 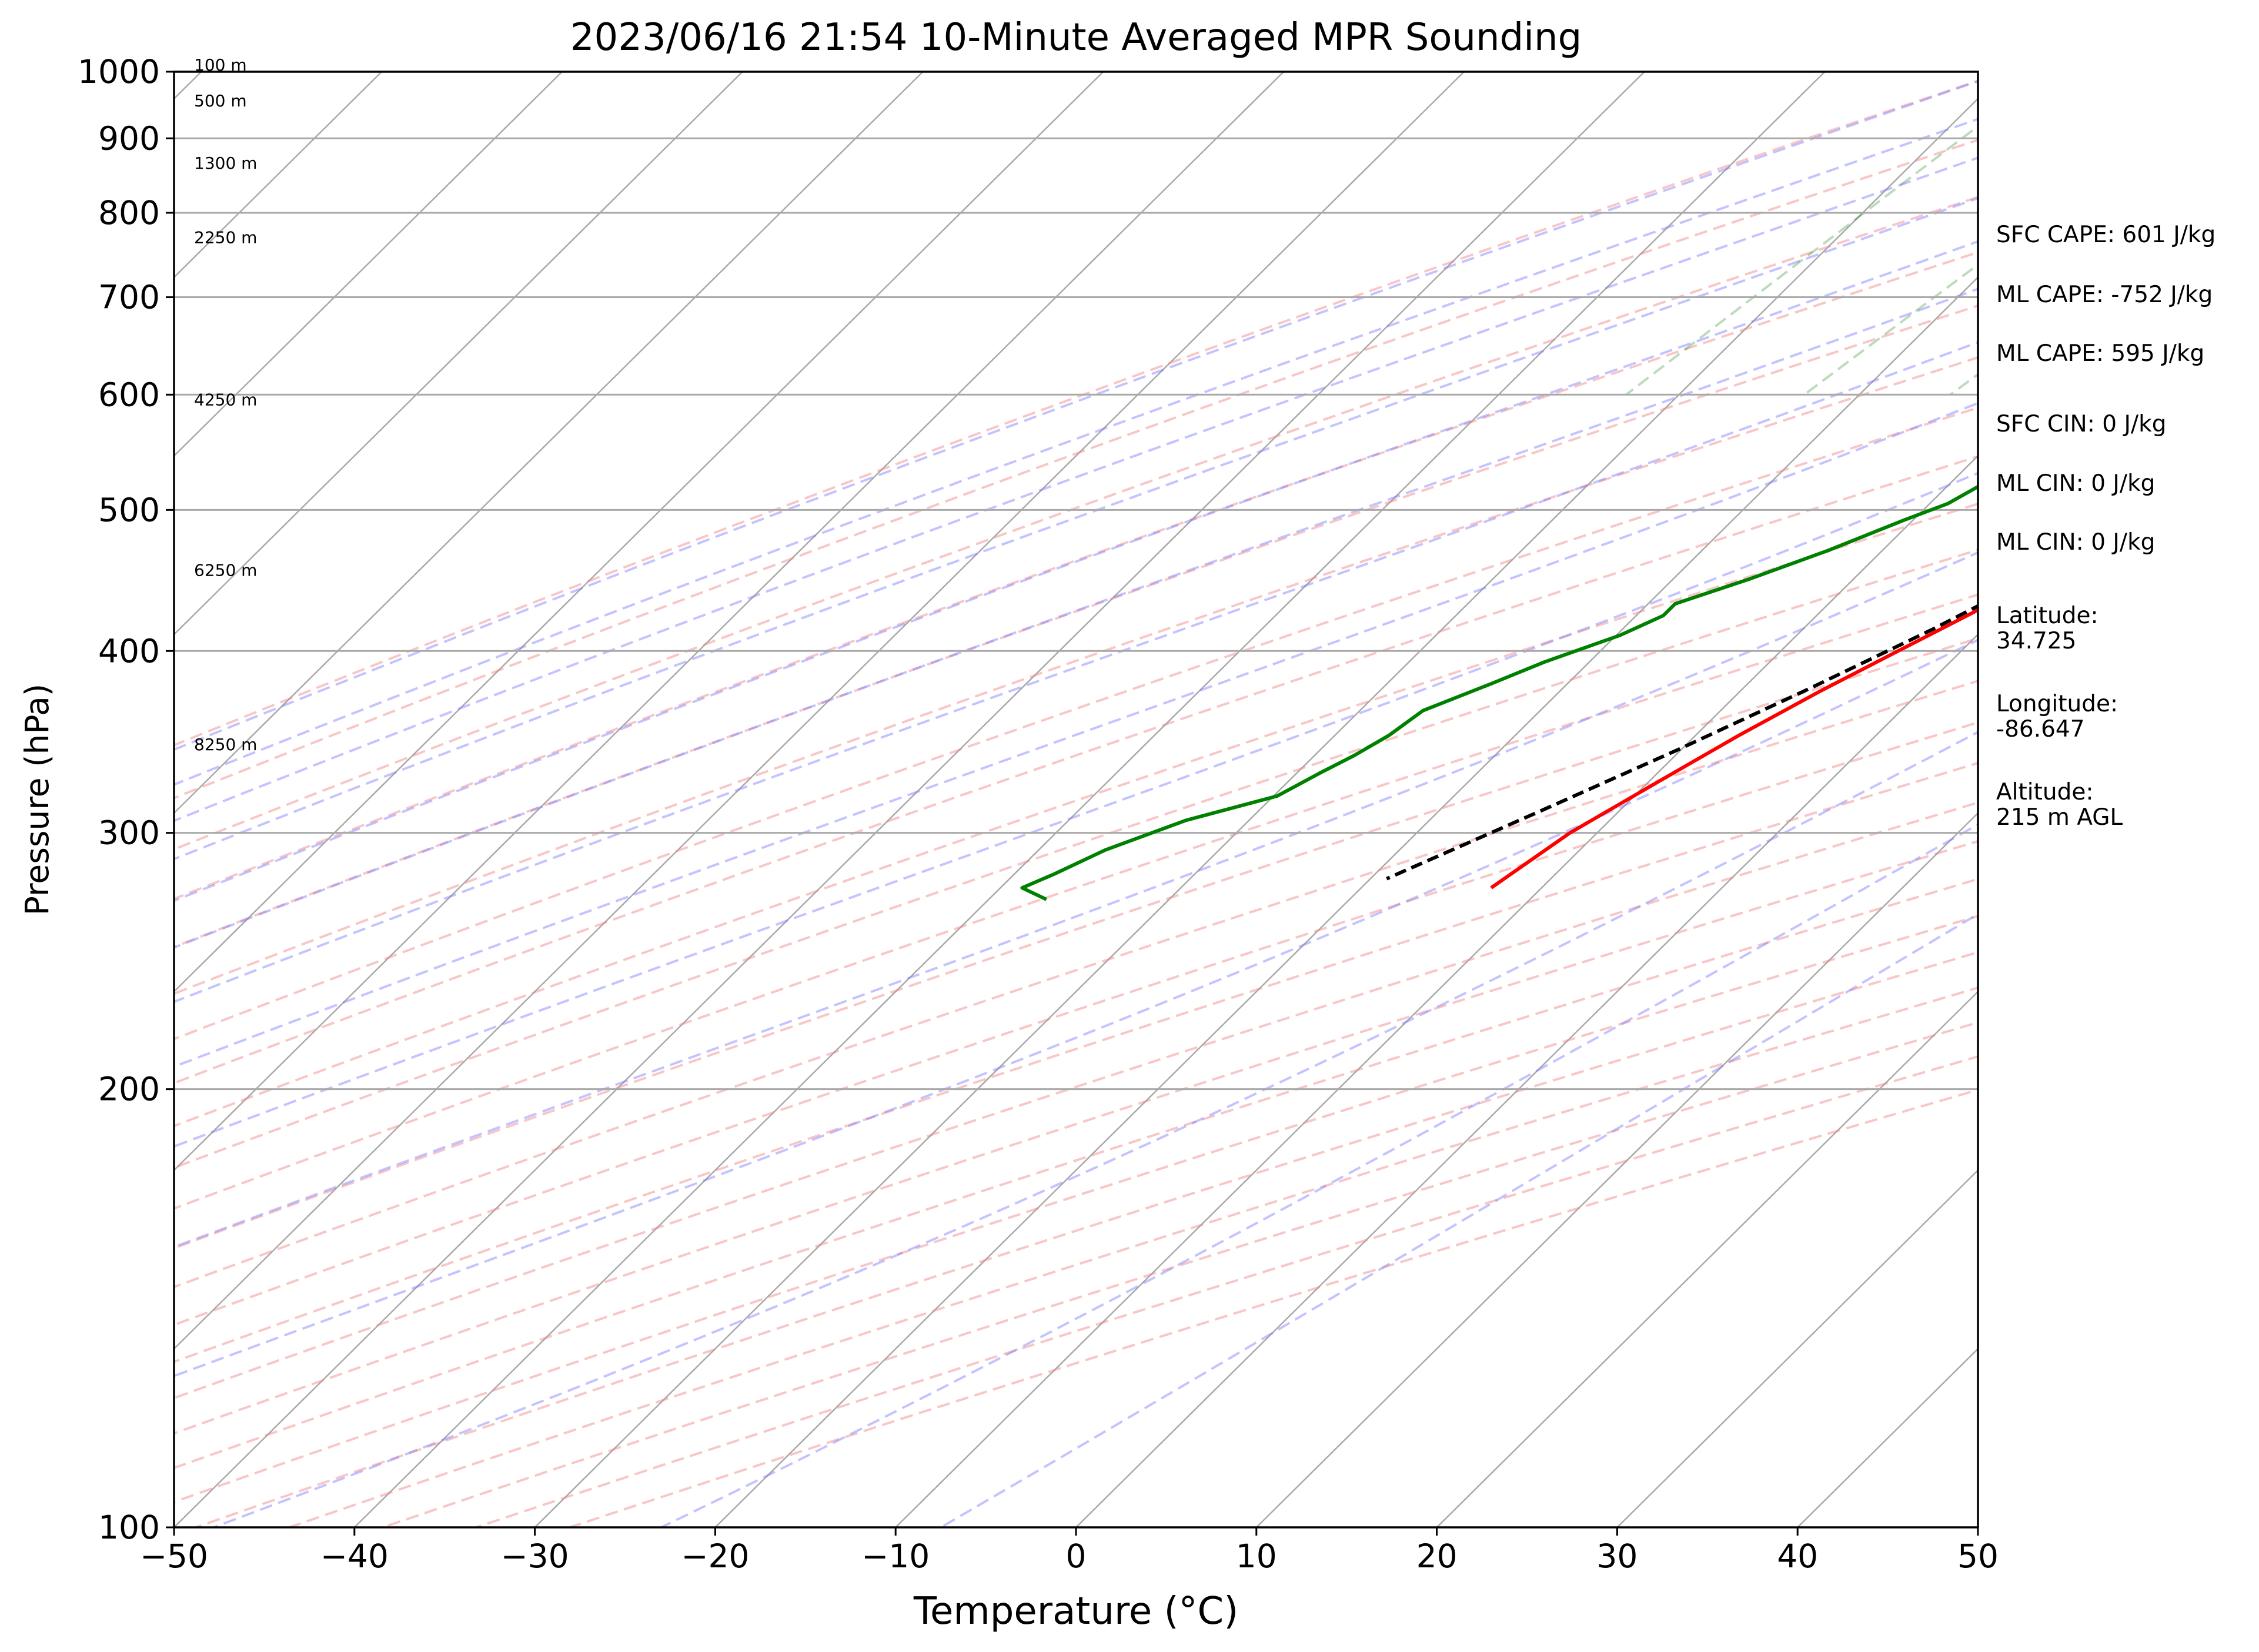 I want to click on sounding-profiles, so click(x=1499, y=692).